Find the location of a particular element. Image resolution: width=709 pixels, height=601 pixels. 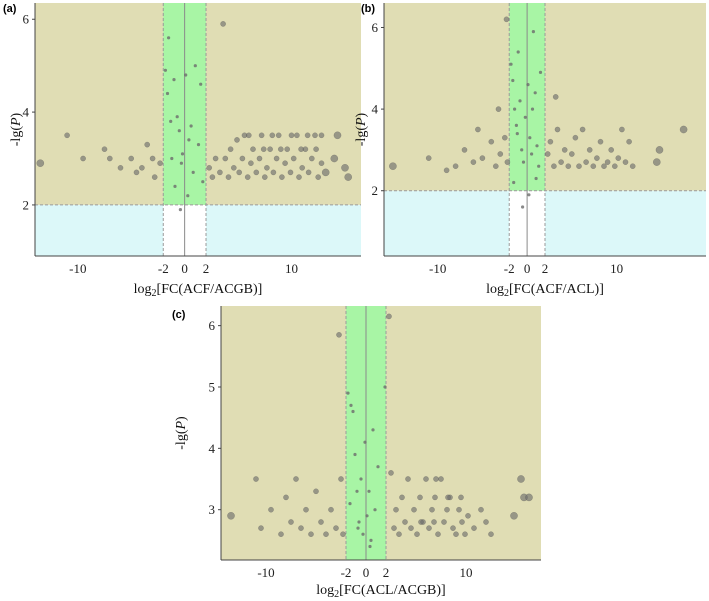

x-axis-title: log2[FC(ACF/ACGB)] is located at coordinates (198, 290).